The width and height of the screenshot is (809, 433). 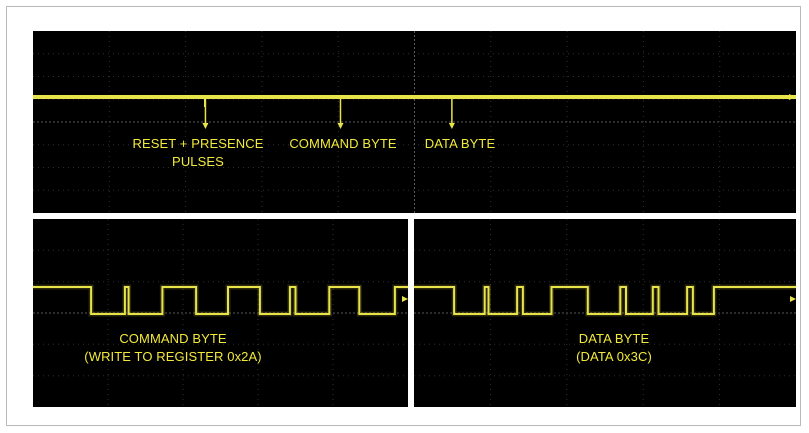 I want to click on annotation-arrowhead-data, so click(x=451, y=126).